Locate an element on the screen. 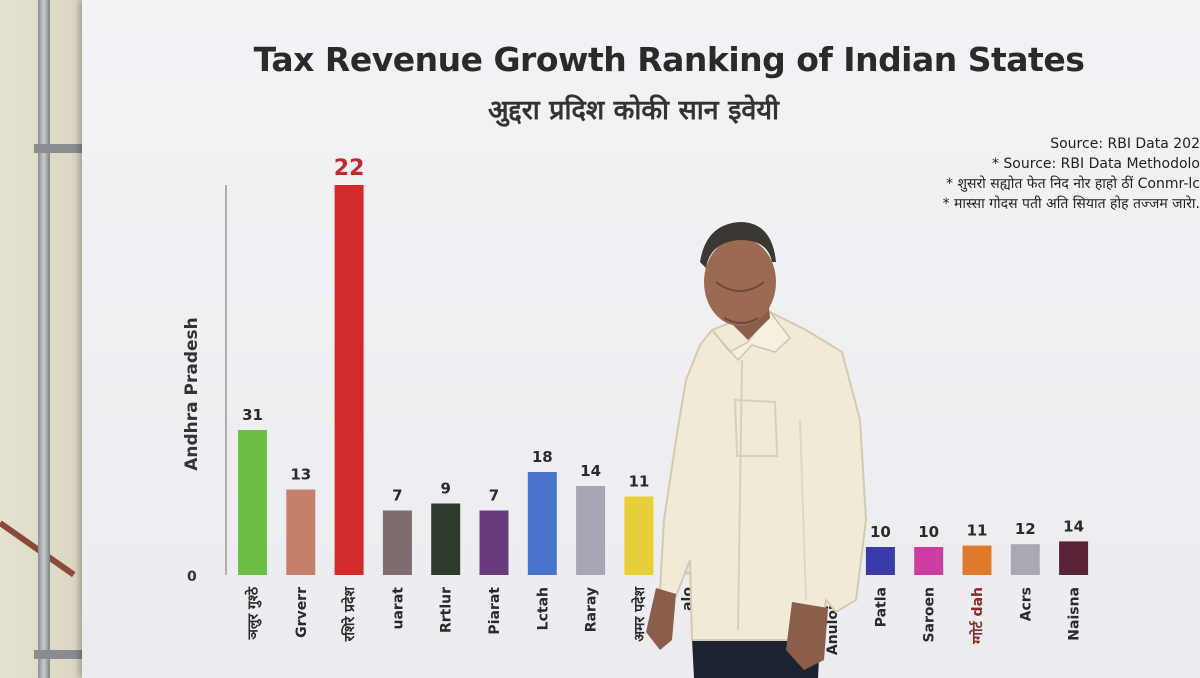  bar-value-label-6: 18 is located at coordinates (542, 457).